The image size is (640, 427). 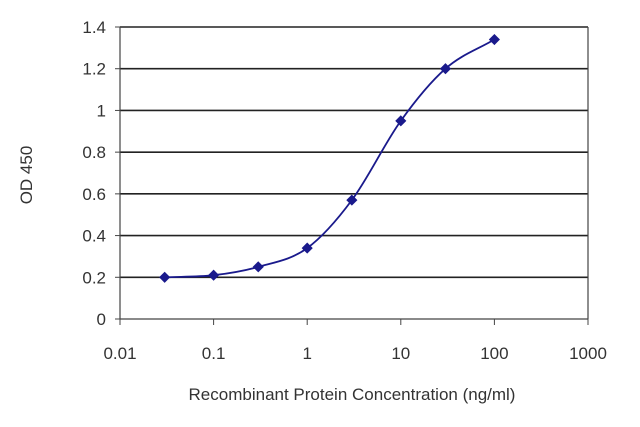 I want to click on x-tick-label: 0.1, so click(x=214, y=353).